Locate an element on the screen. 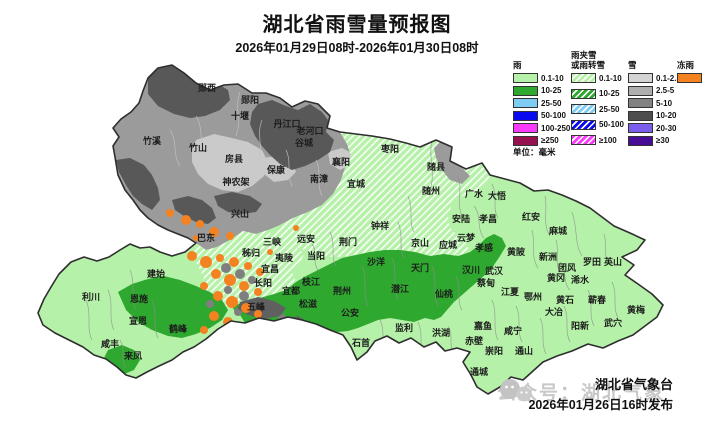 Image resolution: width=720 pixels, height=421 pixels. city-label: 罗田 is located at coordinates (592, 262).